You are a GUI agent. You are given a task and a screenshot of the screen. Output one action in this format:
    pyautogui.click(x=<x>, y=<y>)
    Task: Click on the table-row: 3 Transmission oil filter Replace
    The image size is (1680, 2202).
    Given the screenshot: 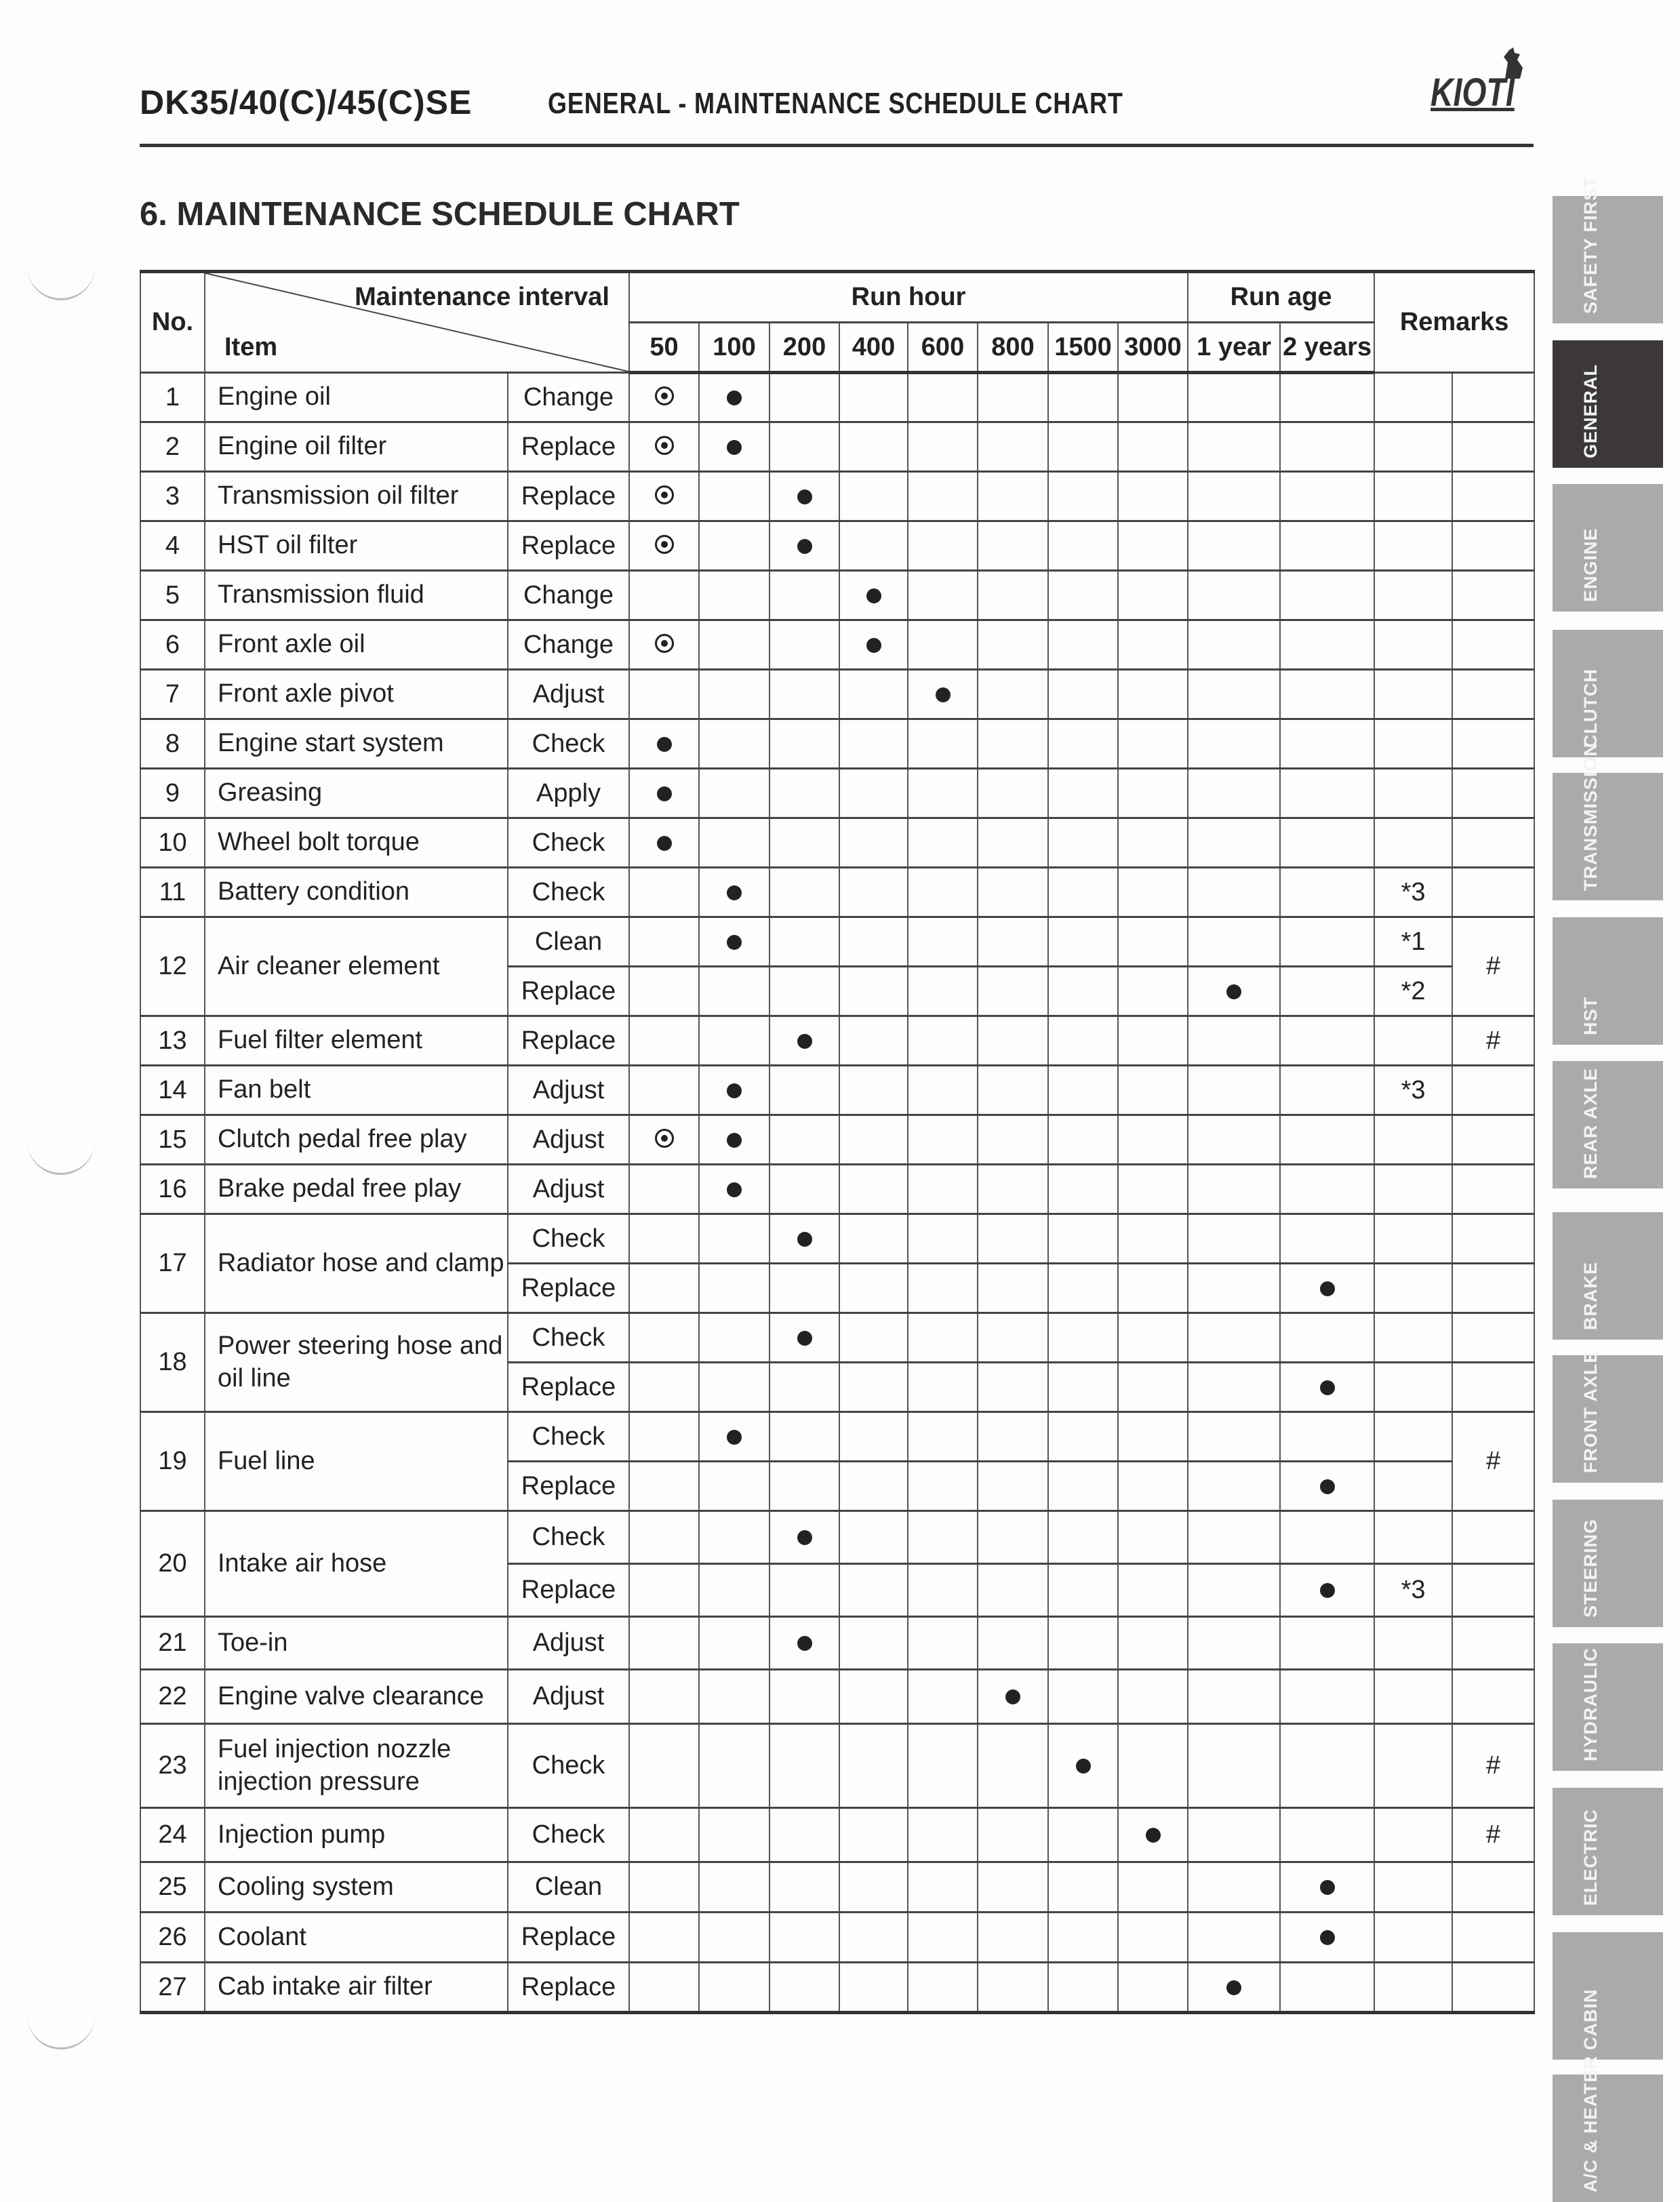 What is the action you would take?
    pyautogui.click(x=838, y=496)
    